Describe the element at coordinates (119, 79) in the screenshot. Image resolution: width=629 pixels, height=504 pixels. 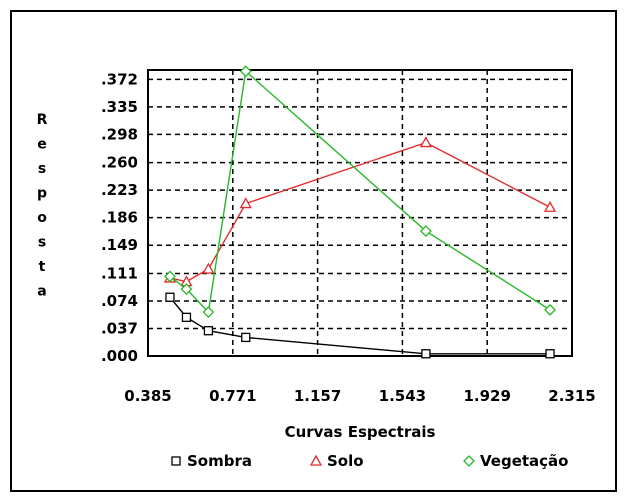
I see `y-tick-label: .372` at that location.